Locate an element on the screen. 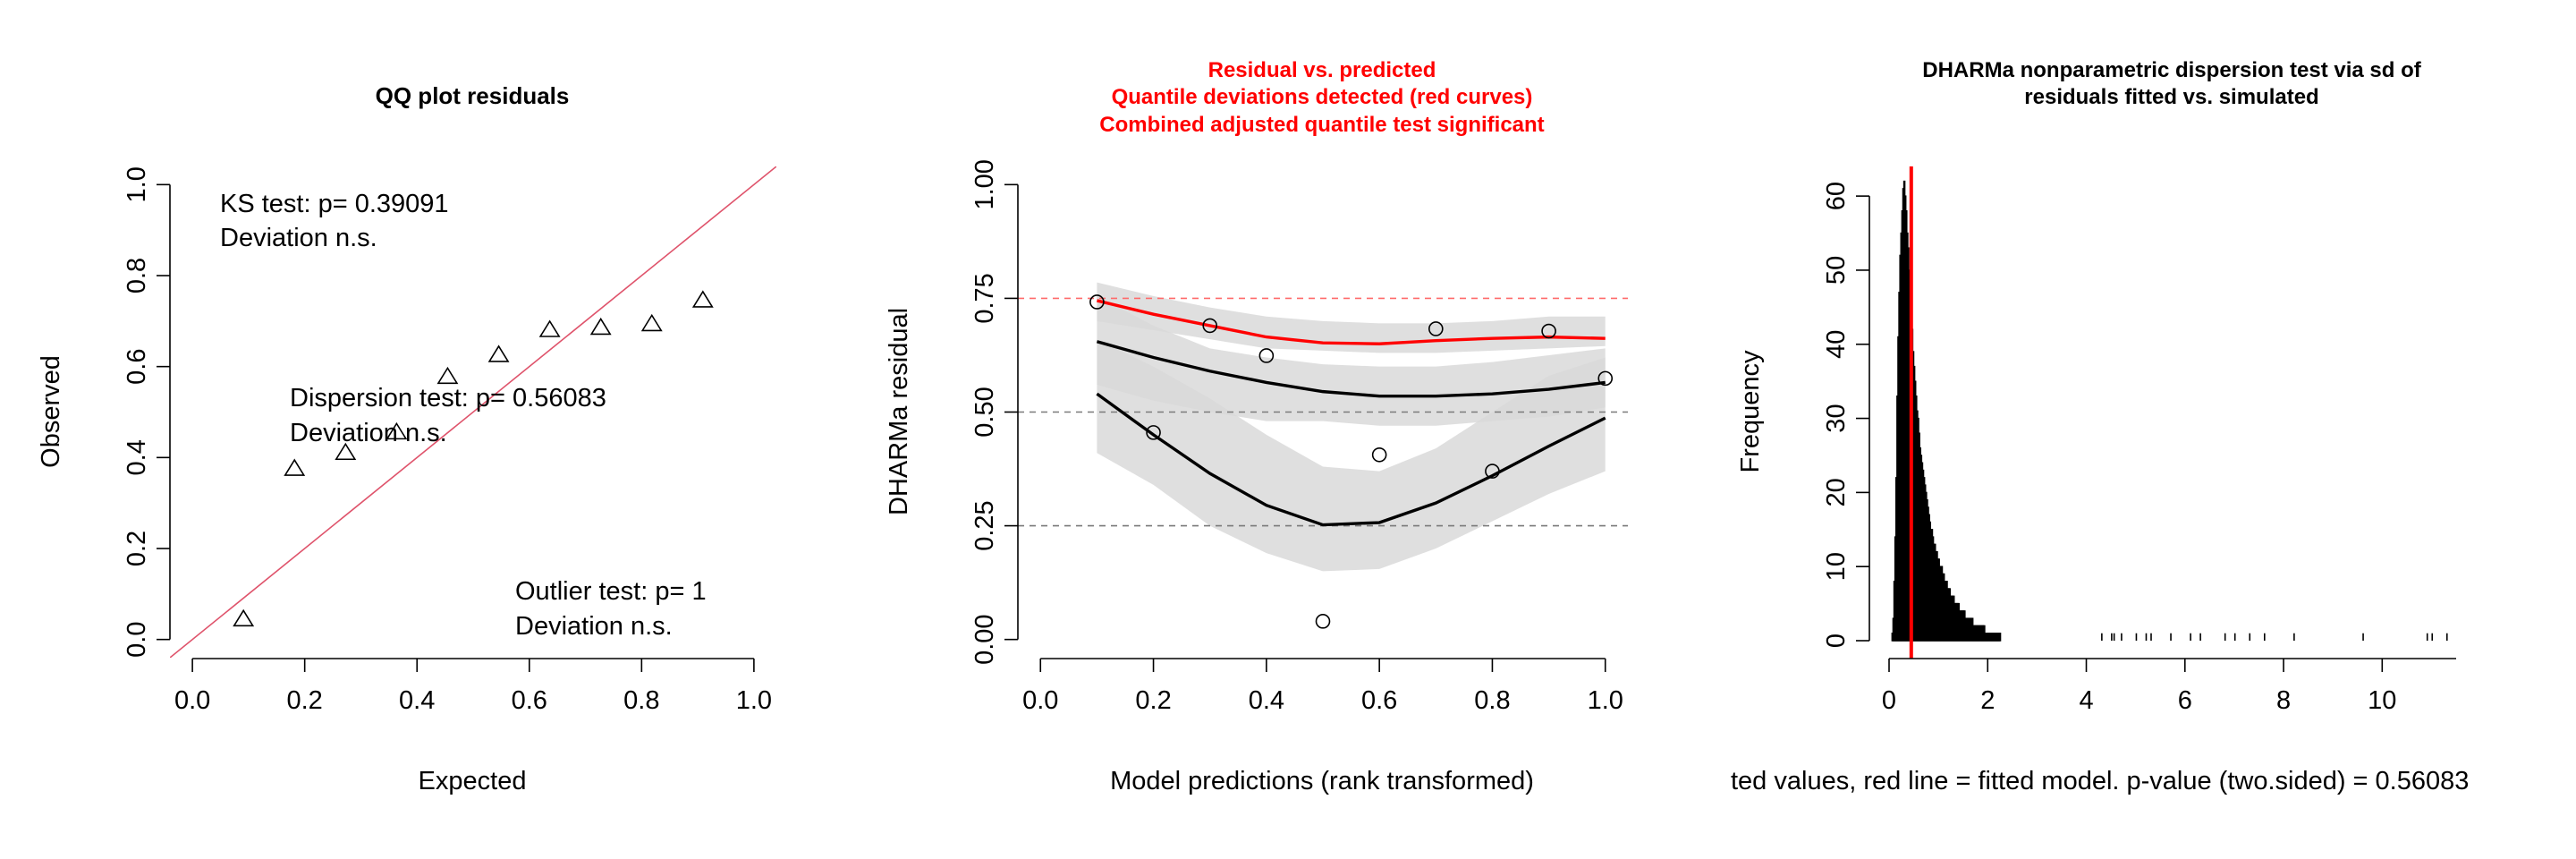 The height and width of the screenshot is (859, 2576). ks-deviation-label: Deviation n.s. is located at coordinates (298, 238).